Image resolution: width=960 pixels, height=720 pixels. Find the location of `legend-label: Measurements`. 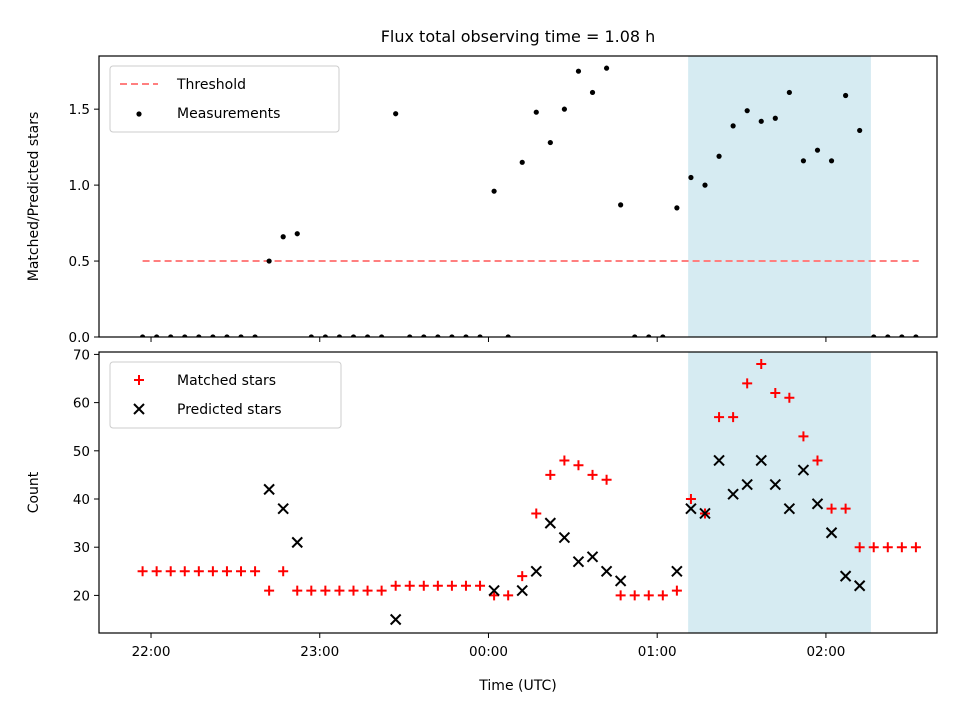

legend-label: Measurements is located at coordinates (228, 114).